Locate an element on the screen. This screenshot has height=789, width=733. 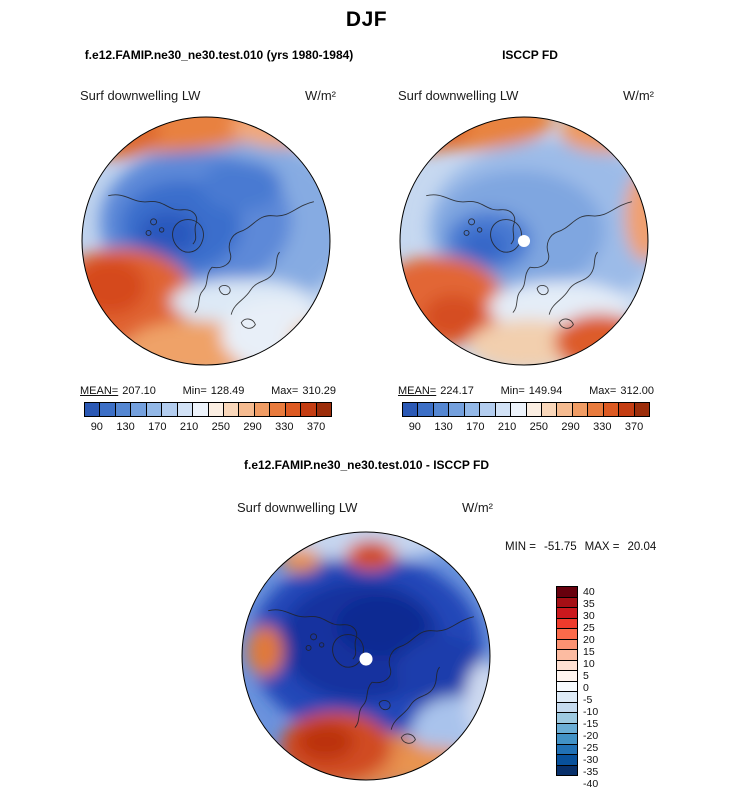
colorbar-tick-label: -15 is located at coordinates (591, 724).